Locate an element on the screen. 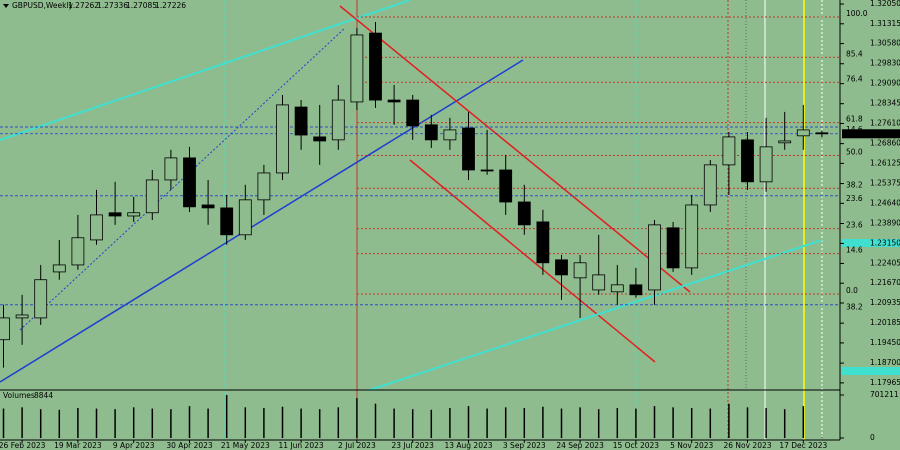 Image resolution: width=900 pixels, height=450 pixels. y-tick-label: 1.27610 is located at coordinates (885, 122).